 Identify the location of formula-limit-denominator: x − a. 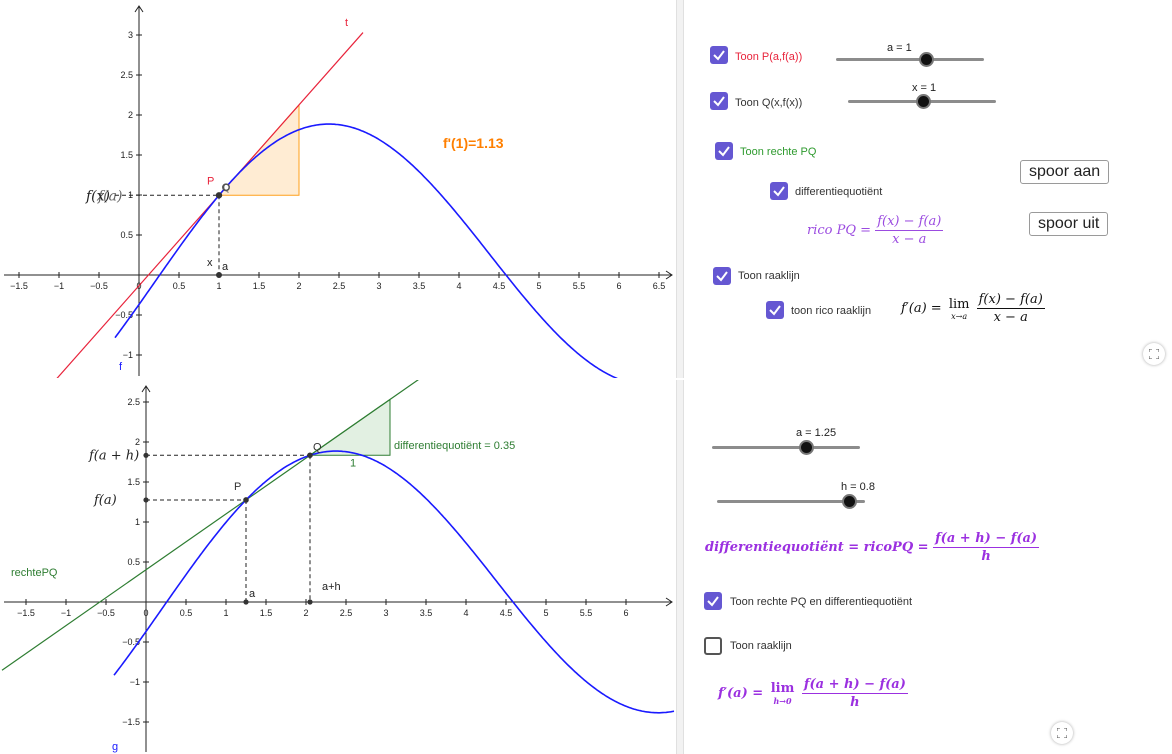
(1010, 317).